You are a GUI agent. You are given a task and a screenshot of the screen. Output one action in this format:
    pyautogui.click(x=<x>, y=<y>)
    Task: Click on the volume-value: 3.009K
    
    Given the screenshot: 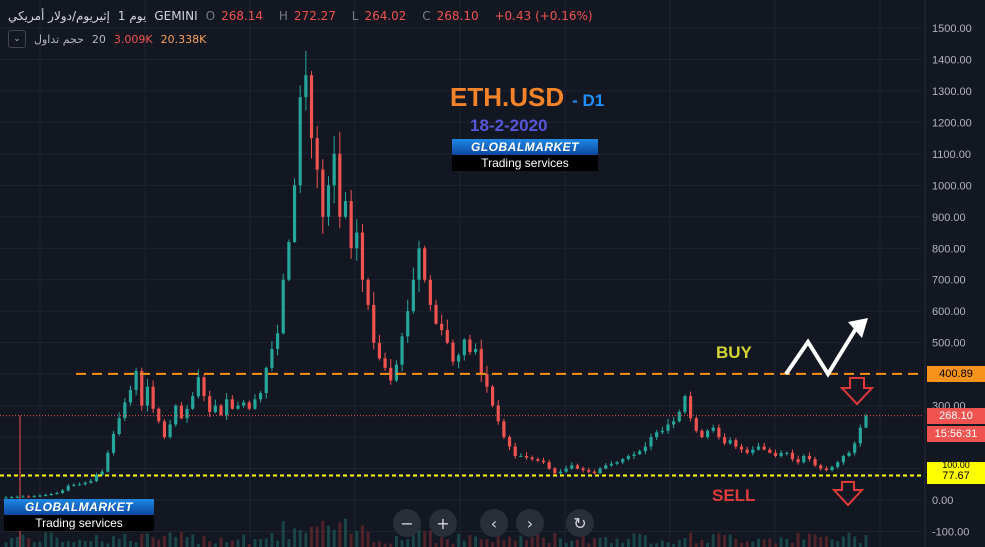 What is the action you would take?
    pyautogui.click(x=133, y=39)
    